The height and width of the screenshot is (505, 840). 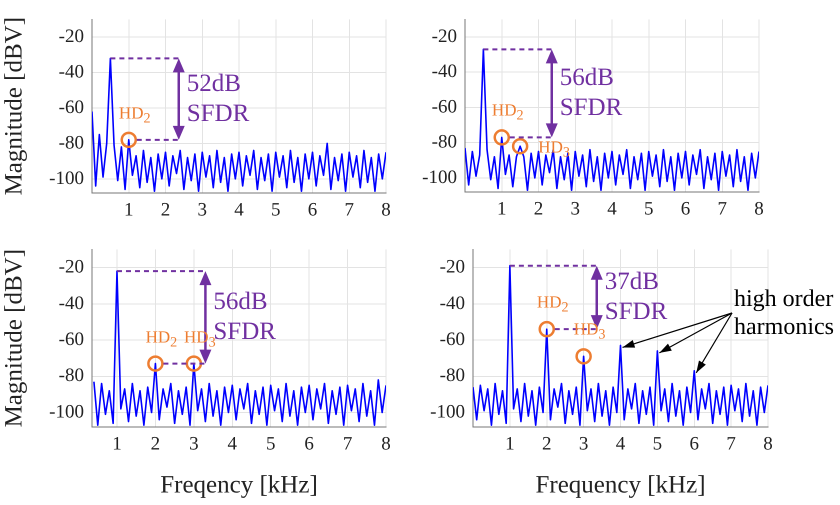 What do you see at coordinates (591, 93) in the screenshot?
I see `annotation: 56dB SFDR` at bounding box center [591, 93].